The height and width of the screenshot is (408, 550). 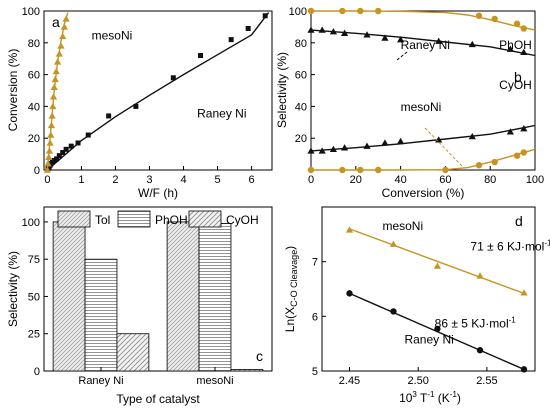 I want to click on panel-a-annotation-0: mesoNi, so click(x=112, y=36).